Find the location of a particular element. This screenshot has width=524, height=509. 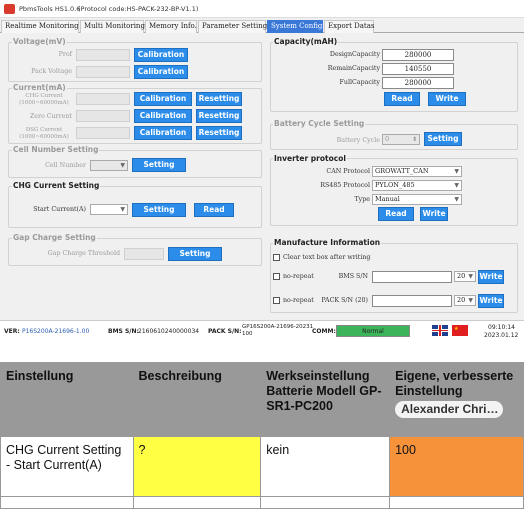

comm-status-fill is located at coordinates (373, 331).